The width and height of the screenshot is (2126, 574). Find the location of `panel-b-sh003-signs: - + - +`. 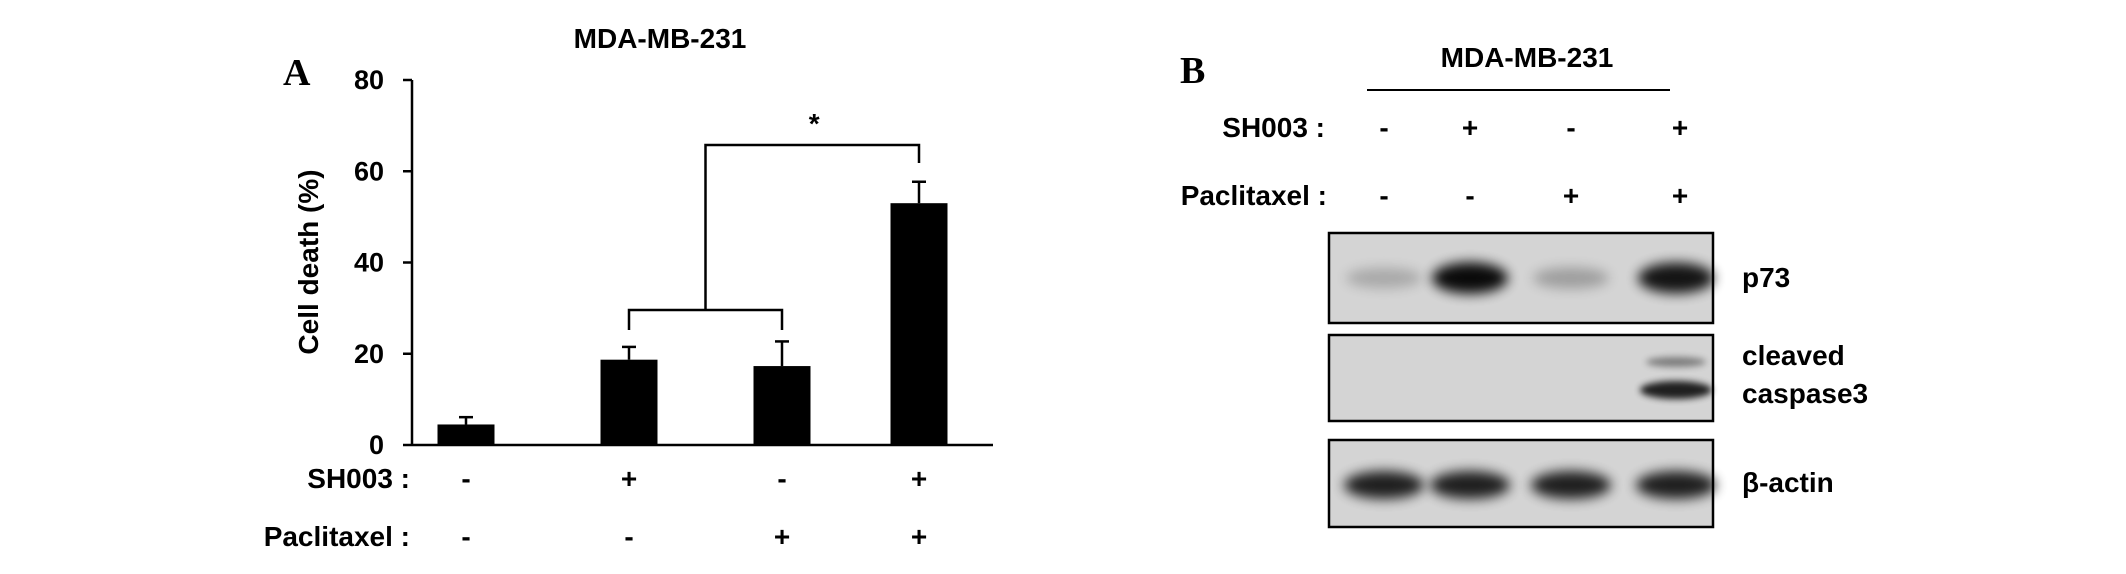

panel-b-sh003-signs: - + - + is located at coordinates (1533, 127).